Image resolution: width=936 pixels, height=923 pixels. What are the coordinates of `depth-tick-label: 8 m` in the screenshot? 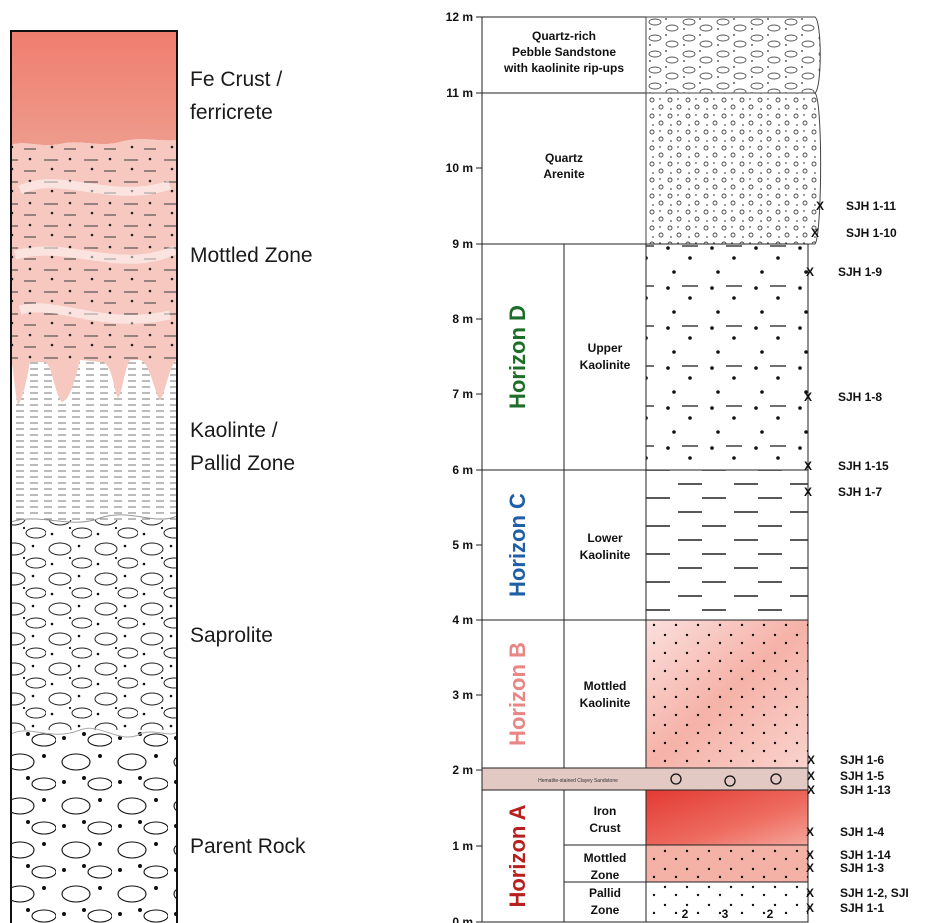 It's located at (462, 319).